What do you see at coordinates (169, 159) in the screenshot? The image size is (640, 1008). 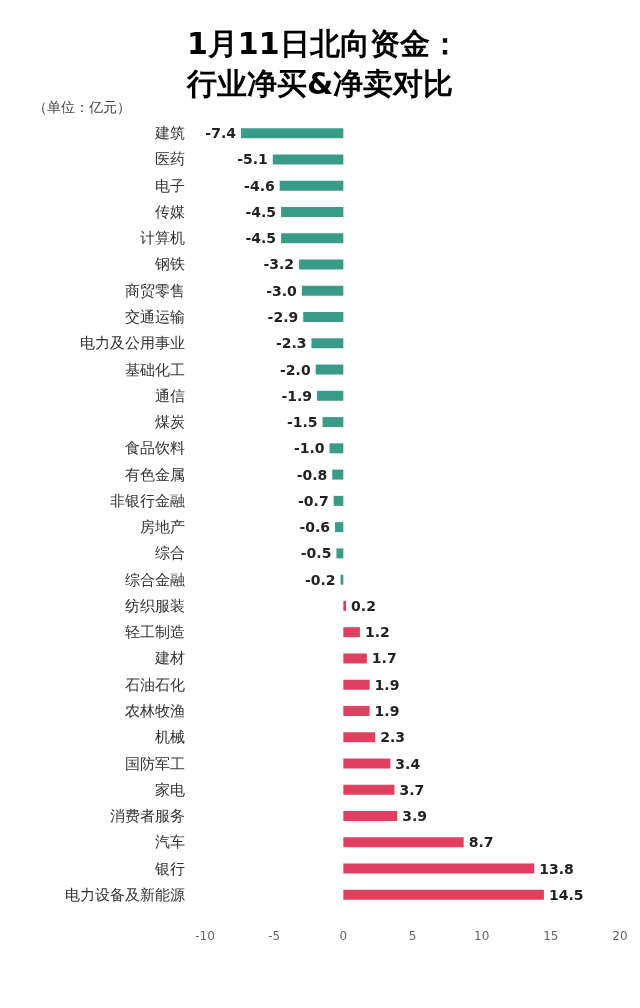 I see `y-tick-label: 医药` at bounding box center [169, 159].